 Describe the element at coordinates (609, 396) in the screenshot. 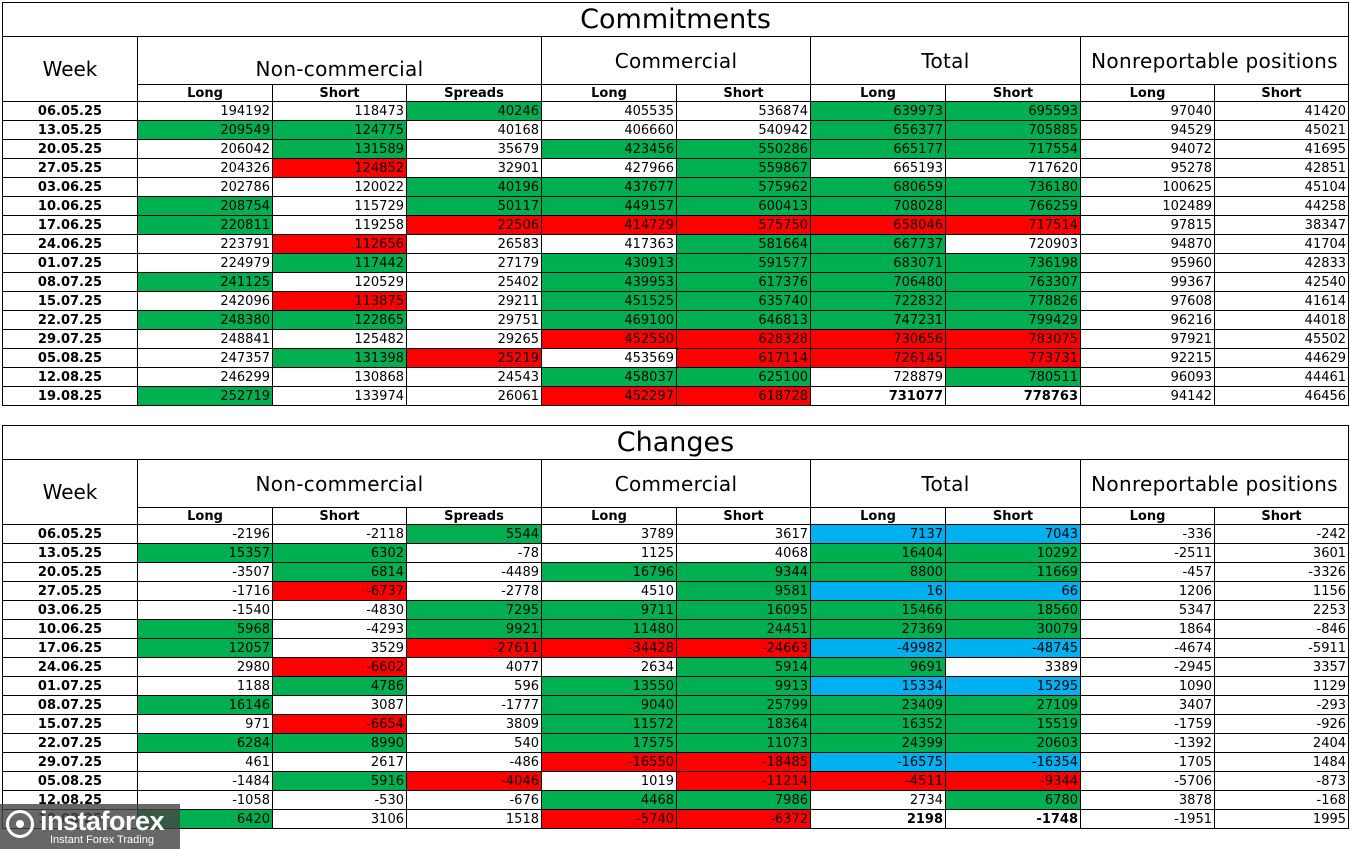

I see `value-cell: 452297` at that location.